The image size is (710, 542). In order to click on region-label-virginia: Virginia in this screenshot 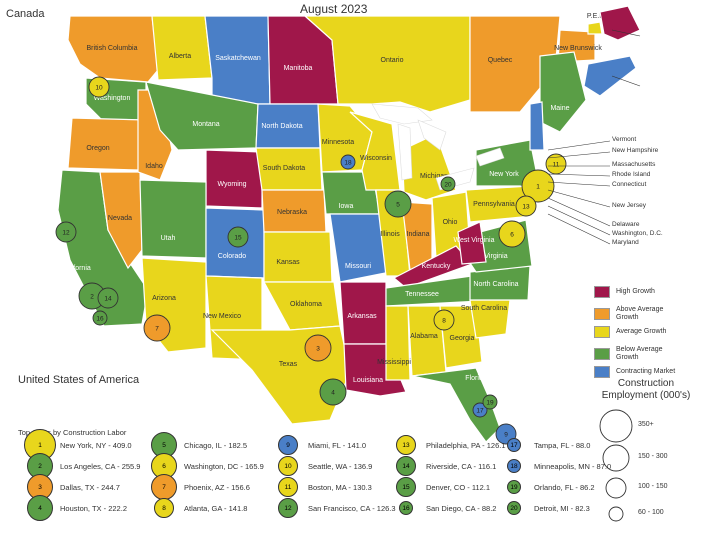, I will do `click(495, 256)`.